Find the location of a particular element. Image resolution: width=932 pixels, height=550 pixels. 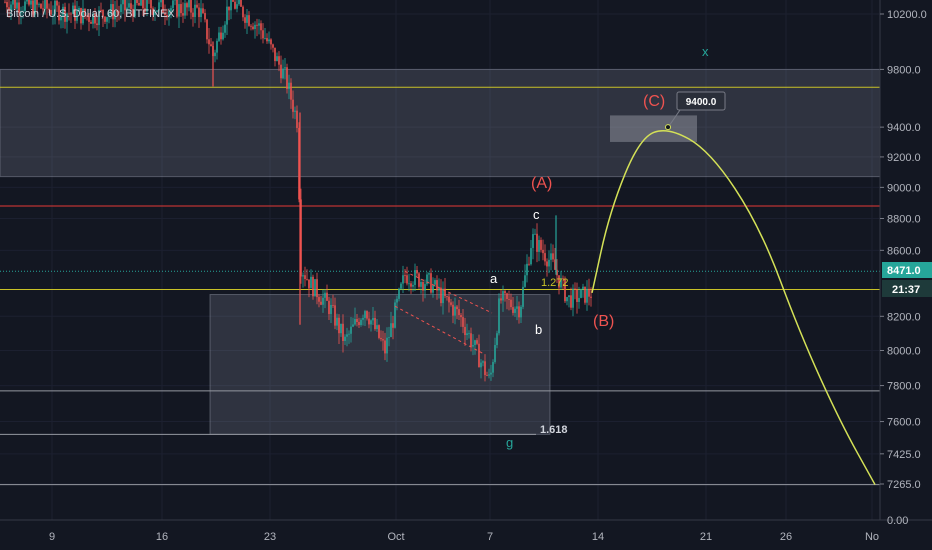

wave-label-B: (B) is located at coordinates (603, 321).